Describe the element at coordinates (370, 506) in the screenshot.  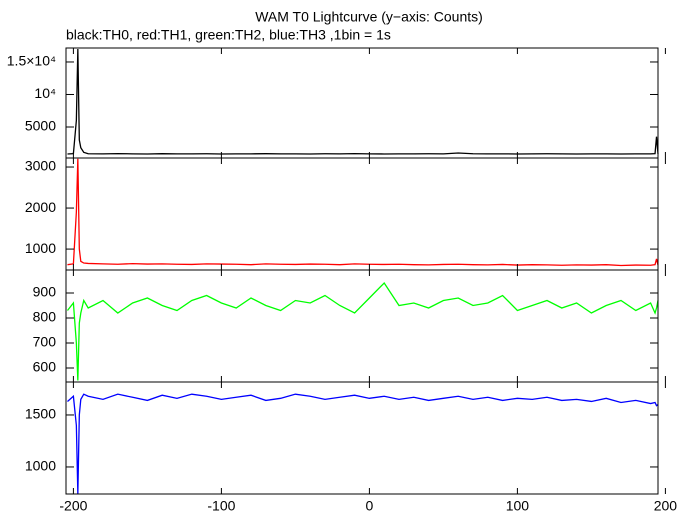
I see `x-tick-label: 0` at that location.